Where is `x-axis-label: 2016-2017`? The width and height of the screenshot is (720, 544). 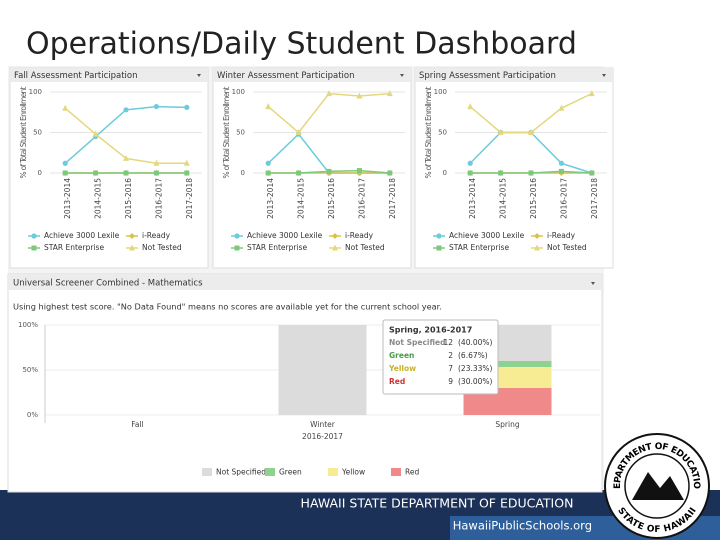 x-axis-label: 2016-2017 is located at coordinates (322, 436).